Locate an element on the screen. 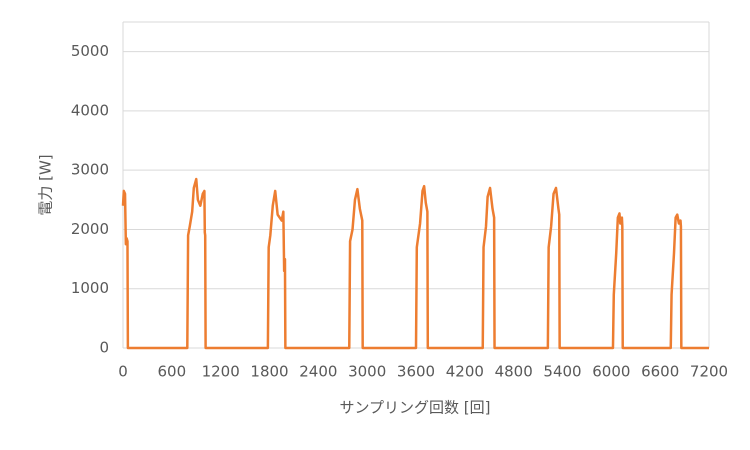 Image resolution: width=750 pixels, height=450 pixels. x-tick-label: 600 is located at coordinates (172, 372).